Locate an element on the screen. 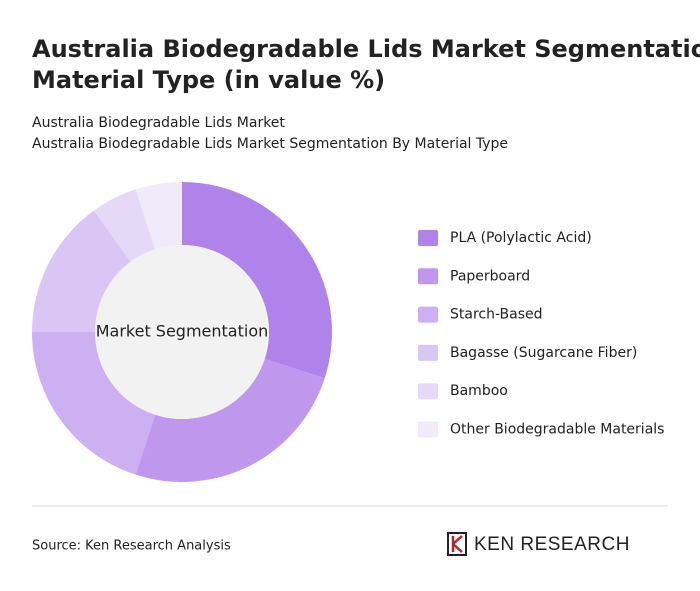 The width and height of the screenshot is (700, 591). legend-label: Other Biodegradable Materials is located at coordinates (557, 430).